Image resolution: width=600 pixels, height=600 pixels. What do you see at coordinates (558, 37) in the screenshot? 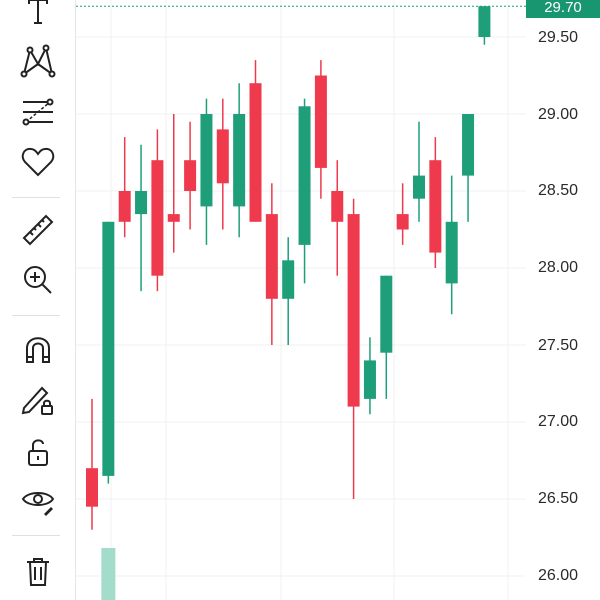
I see `price-label: 29.50` at bounding box center [558, 37].